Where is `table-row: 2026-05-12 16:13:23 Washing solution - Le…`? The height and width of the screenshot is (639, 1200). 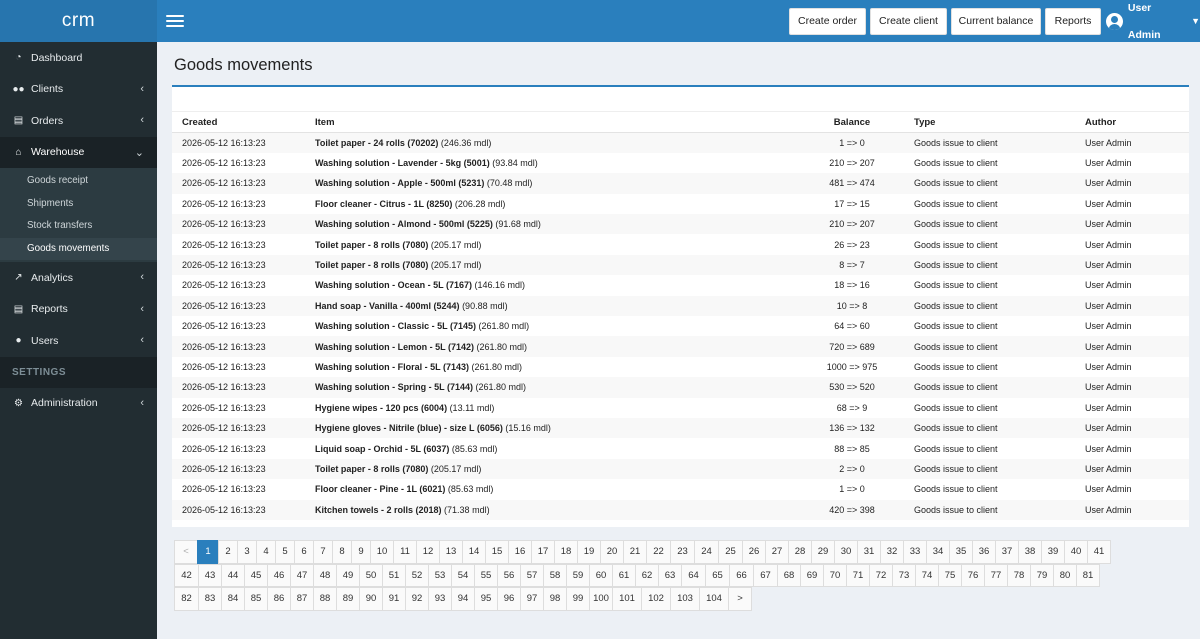 table-row: 2026-05-12 16:13:23 Washing solution - Le… is located at coordinates (680, 346).